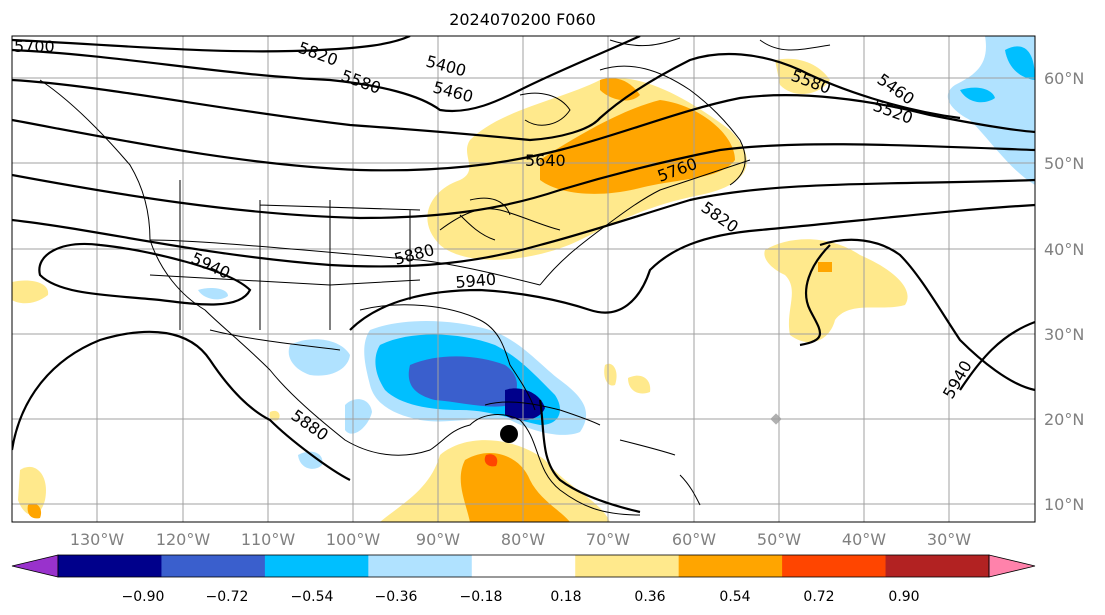  Describe the element at coordinates (312, 597) in the screenshot. I see `colorbar-tick-label: −0.54` at that location.